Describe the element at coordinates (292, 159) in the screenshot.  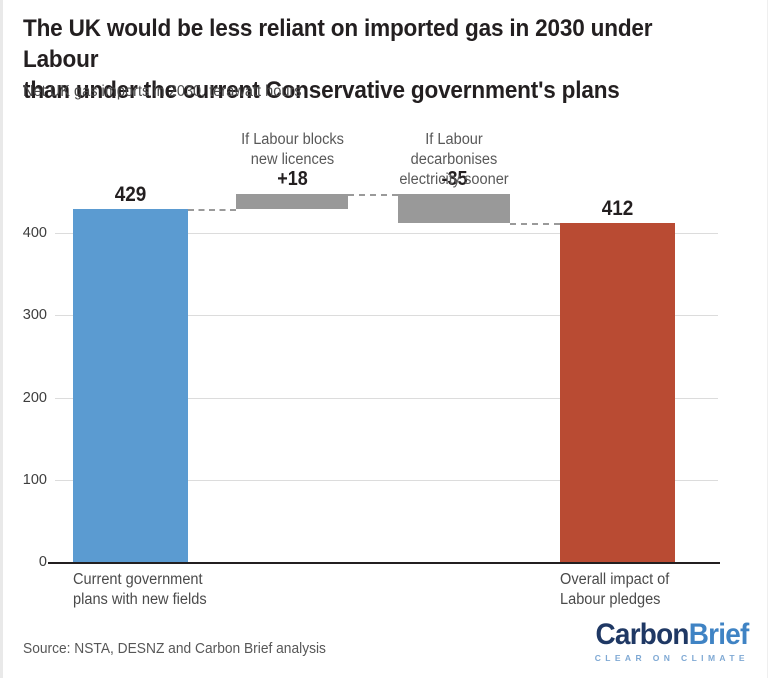
I see `annotation-line-2: new licences` at that location.